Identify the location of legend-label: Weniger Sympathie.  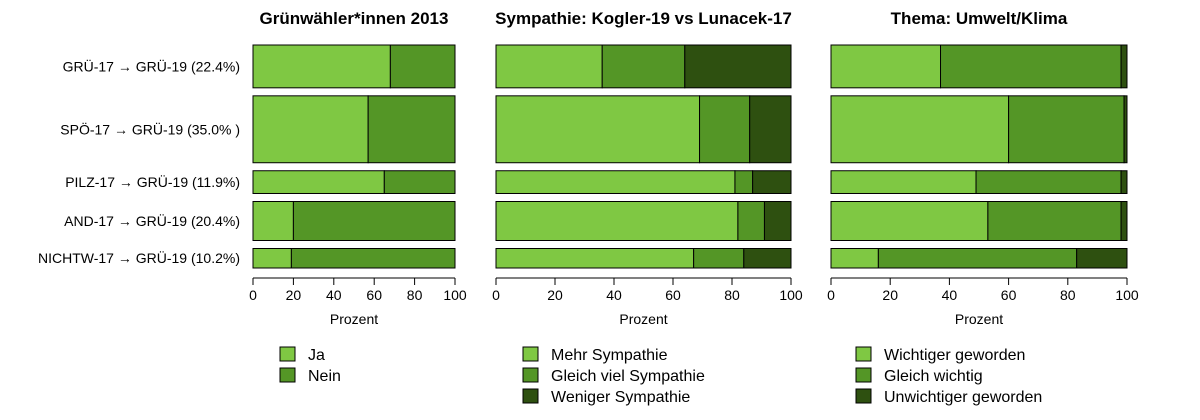
(620, 397).